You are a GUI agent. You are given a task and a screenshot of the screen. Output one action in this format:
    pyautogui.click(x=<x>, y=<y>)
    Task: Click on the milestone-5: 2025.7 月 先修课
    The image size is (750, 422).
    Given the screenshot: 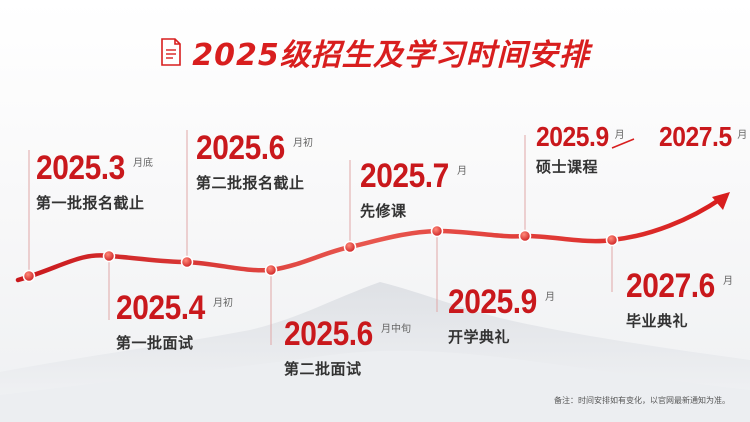 What is the action you would take?
    pyautogui.click(x=413, y=189)
    